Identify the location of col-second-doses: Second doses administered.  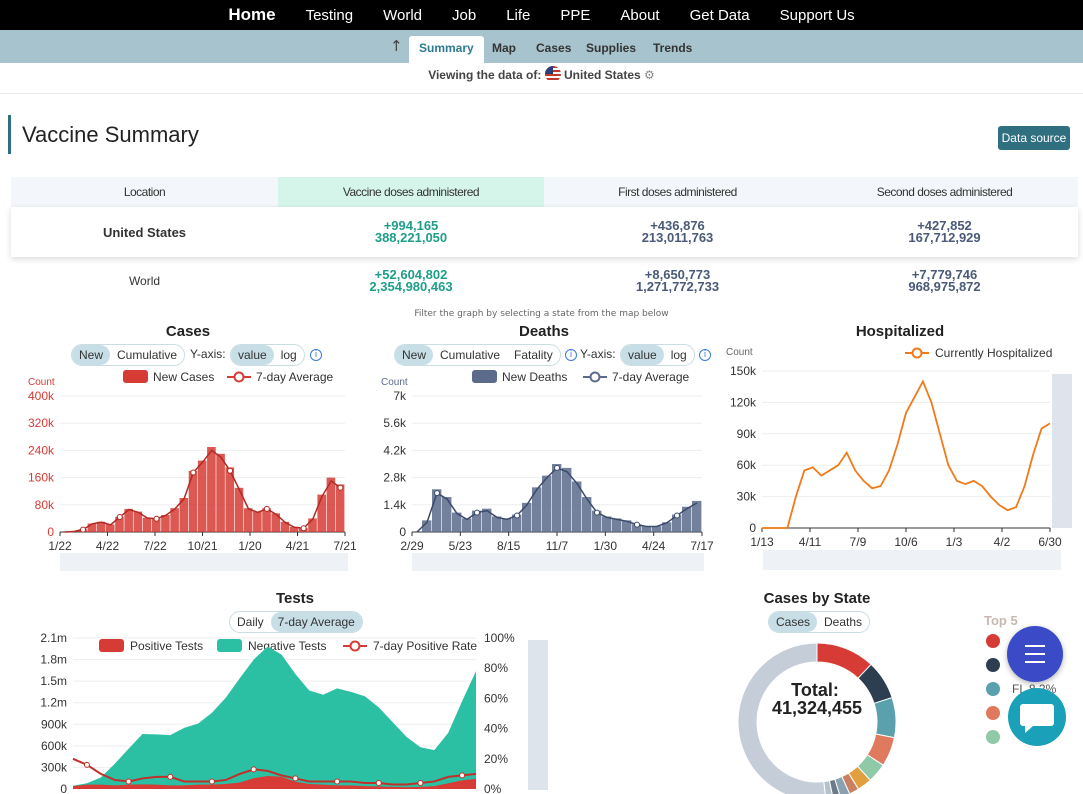
(944, 192).